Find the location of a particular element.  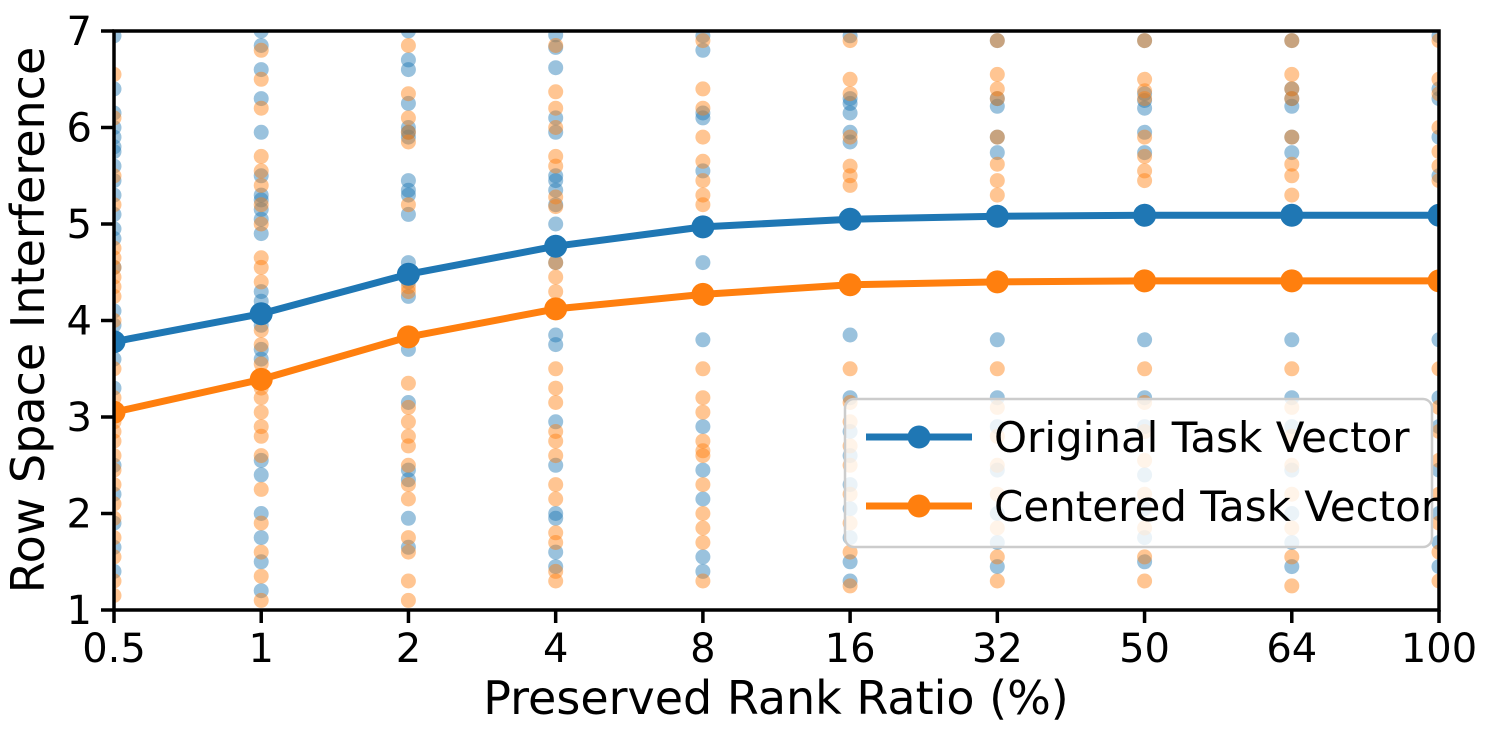

legend-item-original: Original Task Vector is located at coordinates (1138, 437).